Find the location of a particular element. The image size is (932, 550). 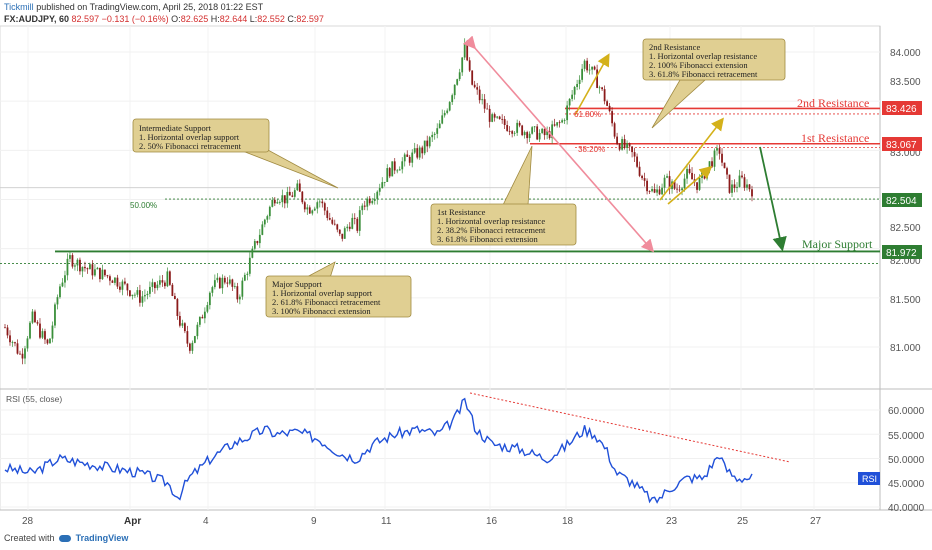

fib-50-label: 50.00% is located at coordinates (143, 205).